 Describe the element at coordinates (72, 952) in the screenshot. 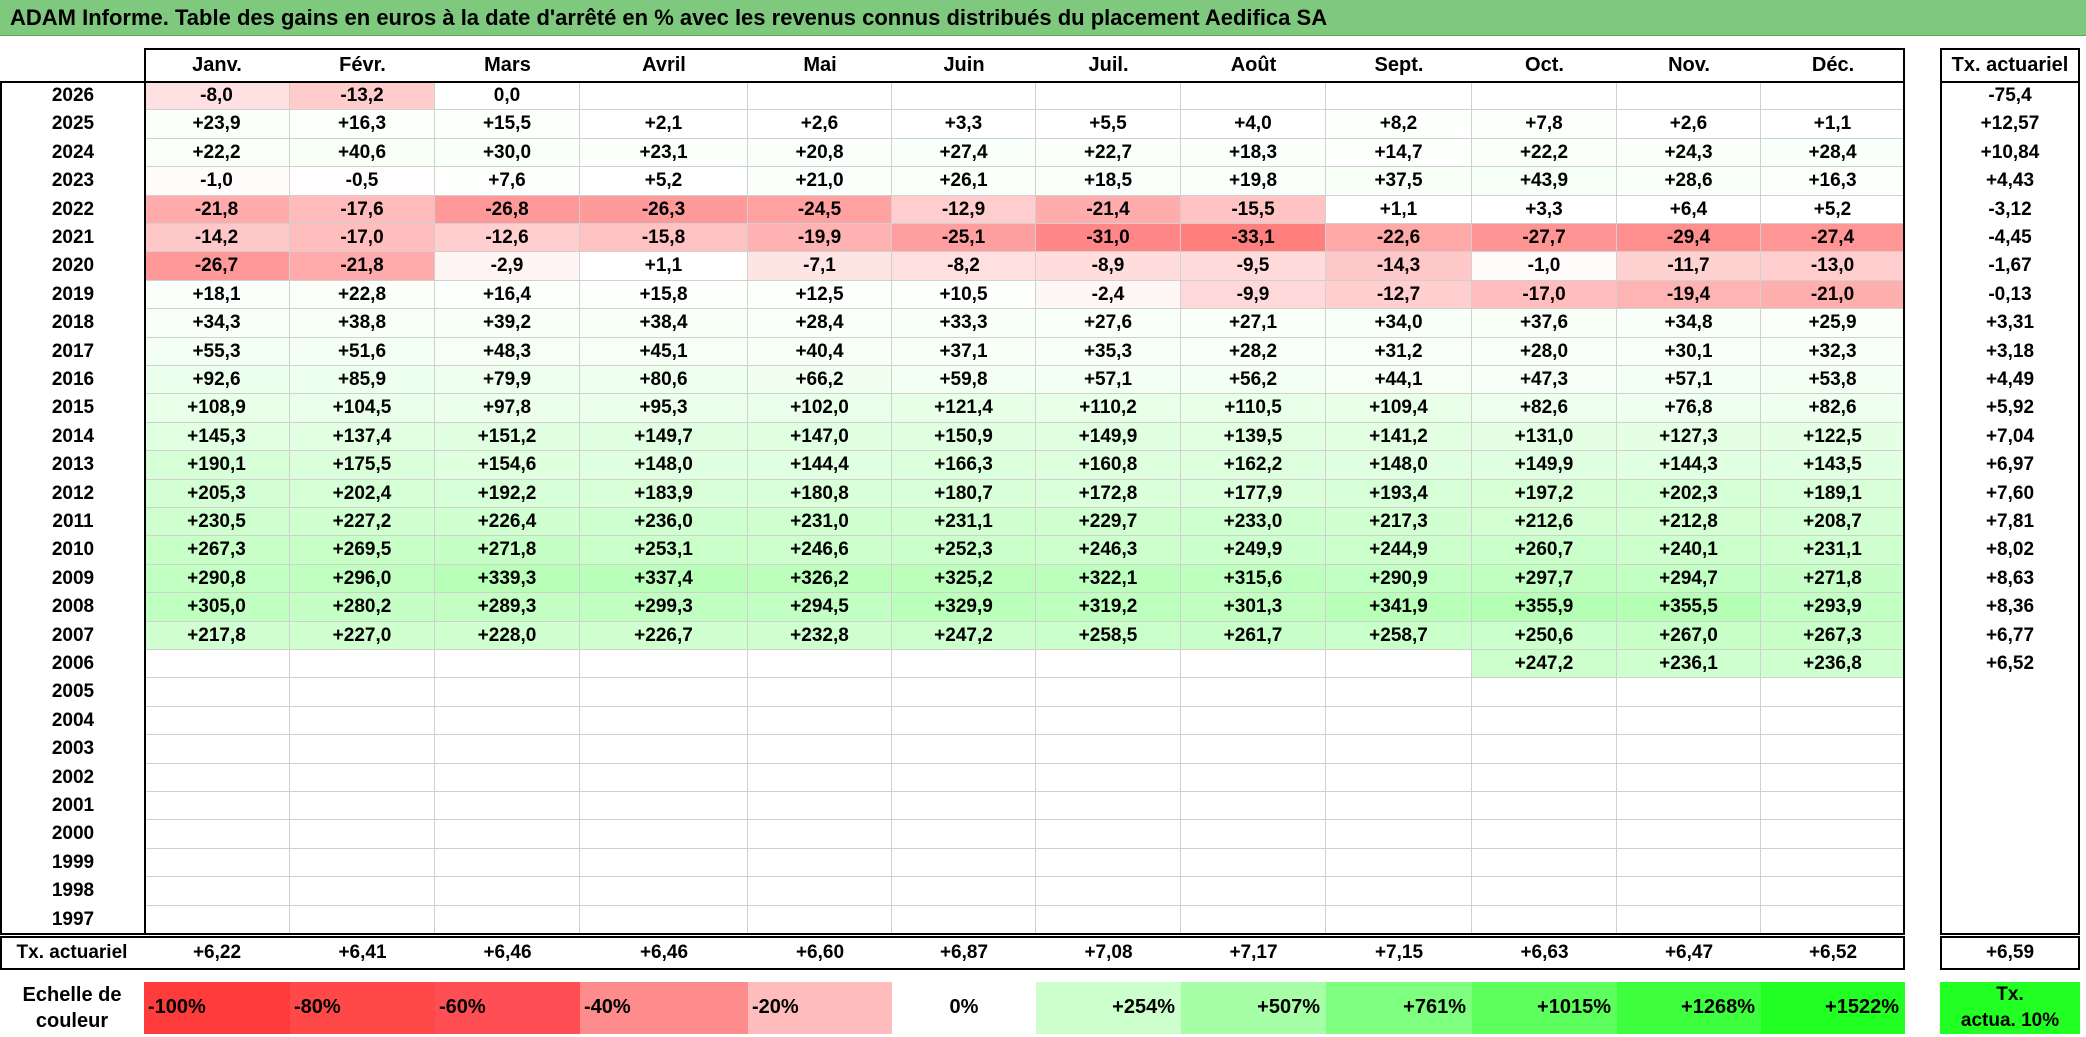

I see `totals-label: Tx. actuariel` at that location.